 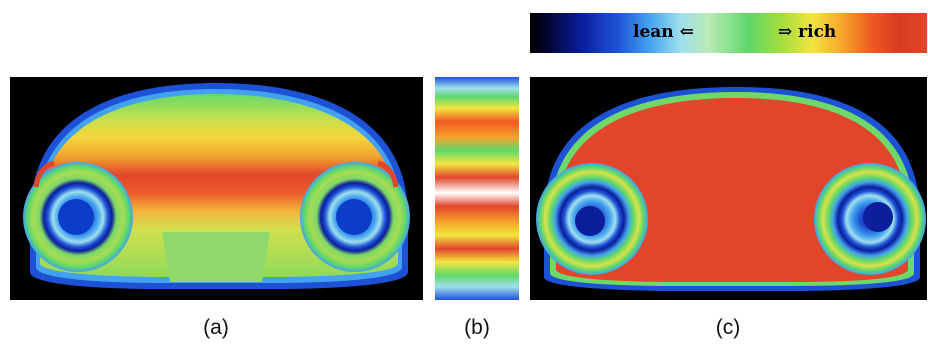 I want to click on colorbar-lean-label: lean ⇐, so click(x=663, y=32).